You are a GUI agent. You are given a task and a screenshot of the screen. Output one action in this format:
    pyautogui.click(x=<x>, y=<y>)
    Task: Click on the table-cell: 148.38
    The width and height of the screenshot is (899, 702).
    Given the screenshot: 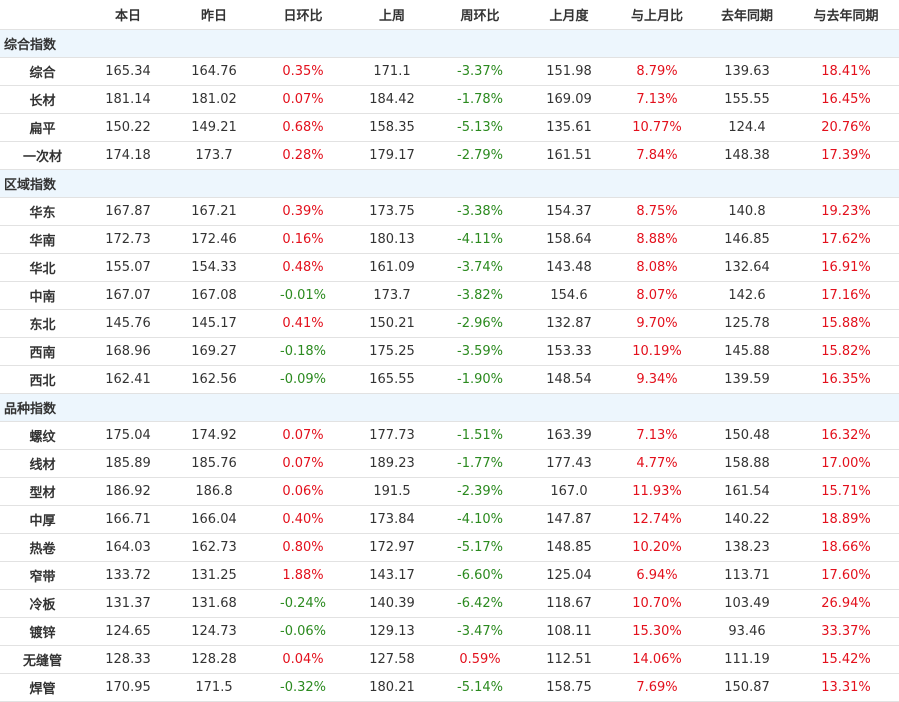 What is the action you would take?
    pyautogui.click(x=747, y=155)
    